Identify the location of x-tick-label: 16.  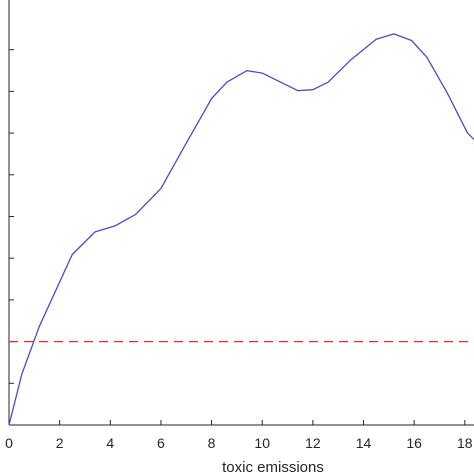
(414, 443).